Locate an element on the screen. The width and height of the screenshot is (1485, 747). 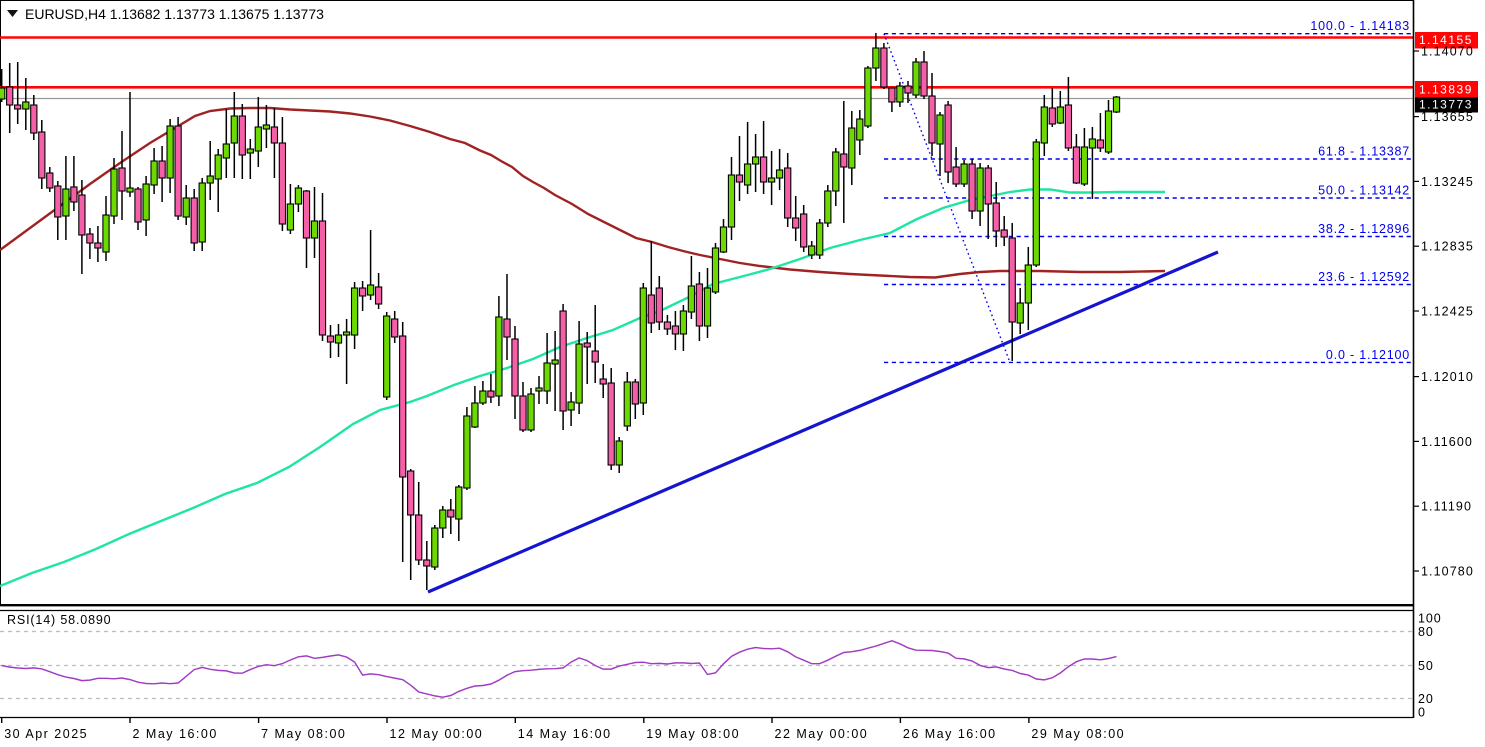
svg-text: 1.12425 is located at coordinates (1447, 312).